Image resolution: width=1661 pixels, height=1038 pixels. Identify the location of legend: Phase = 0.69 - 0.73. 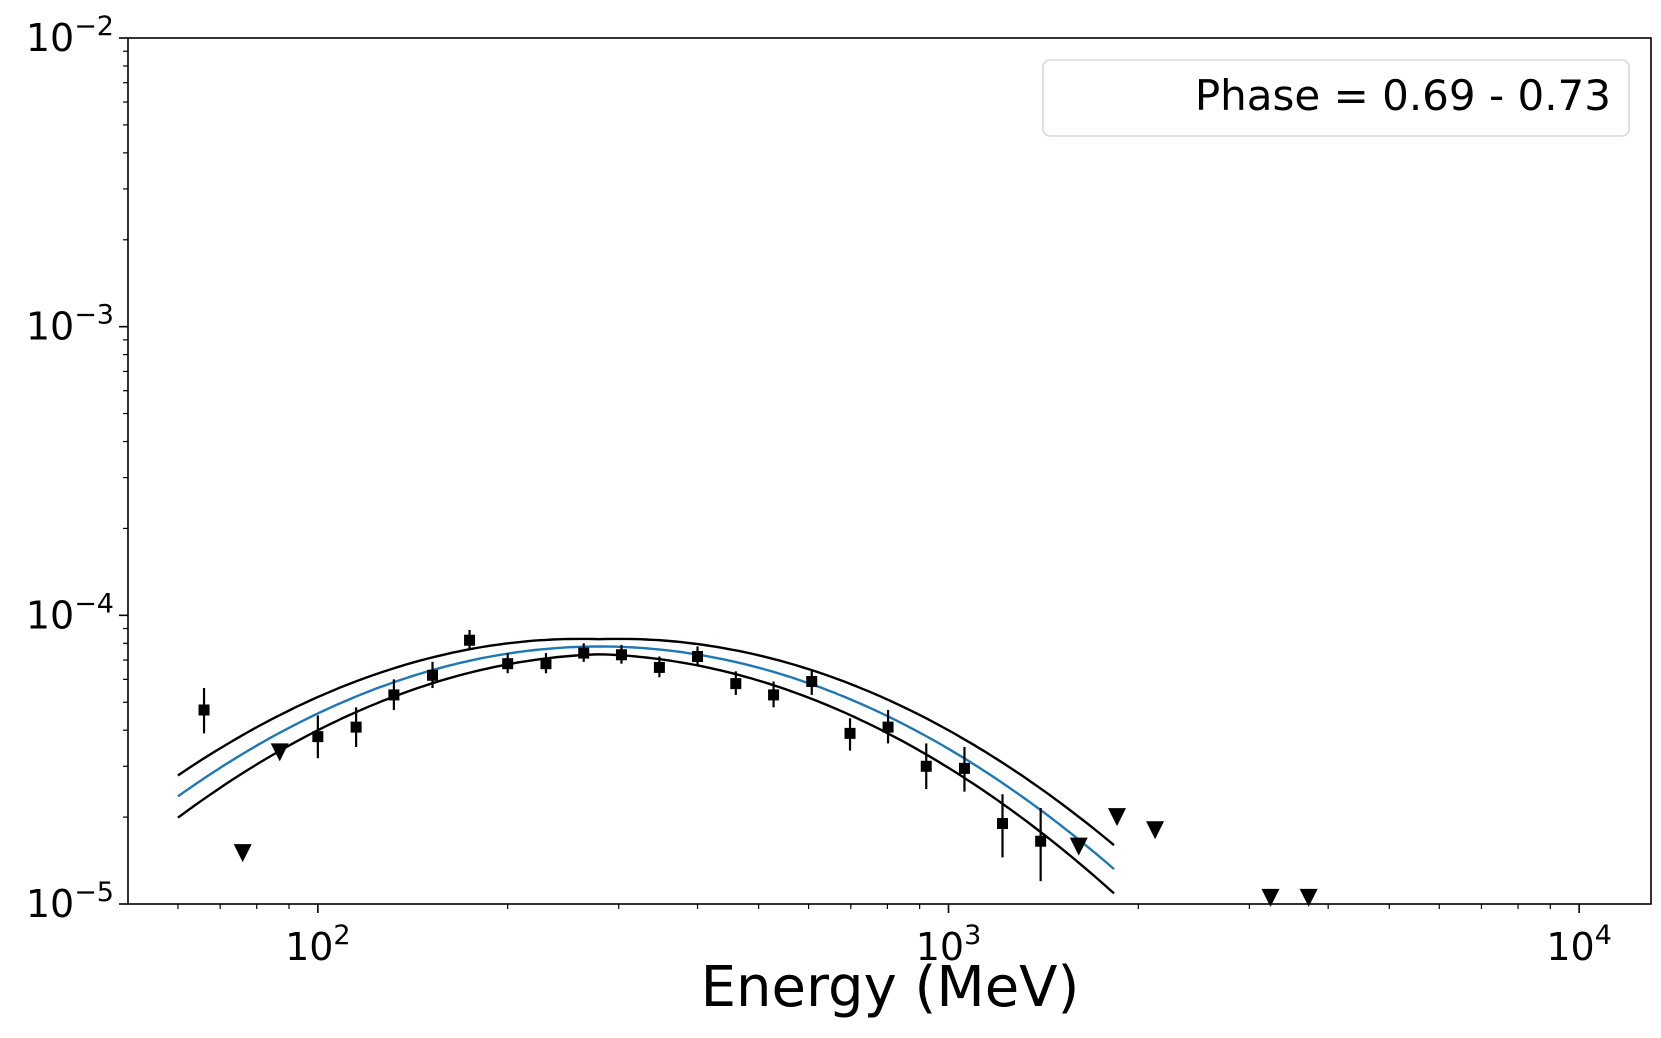
(1336, 98).